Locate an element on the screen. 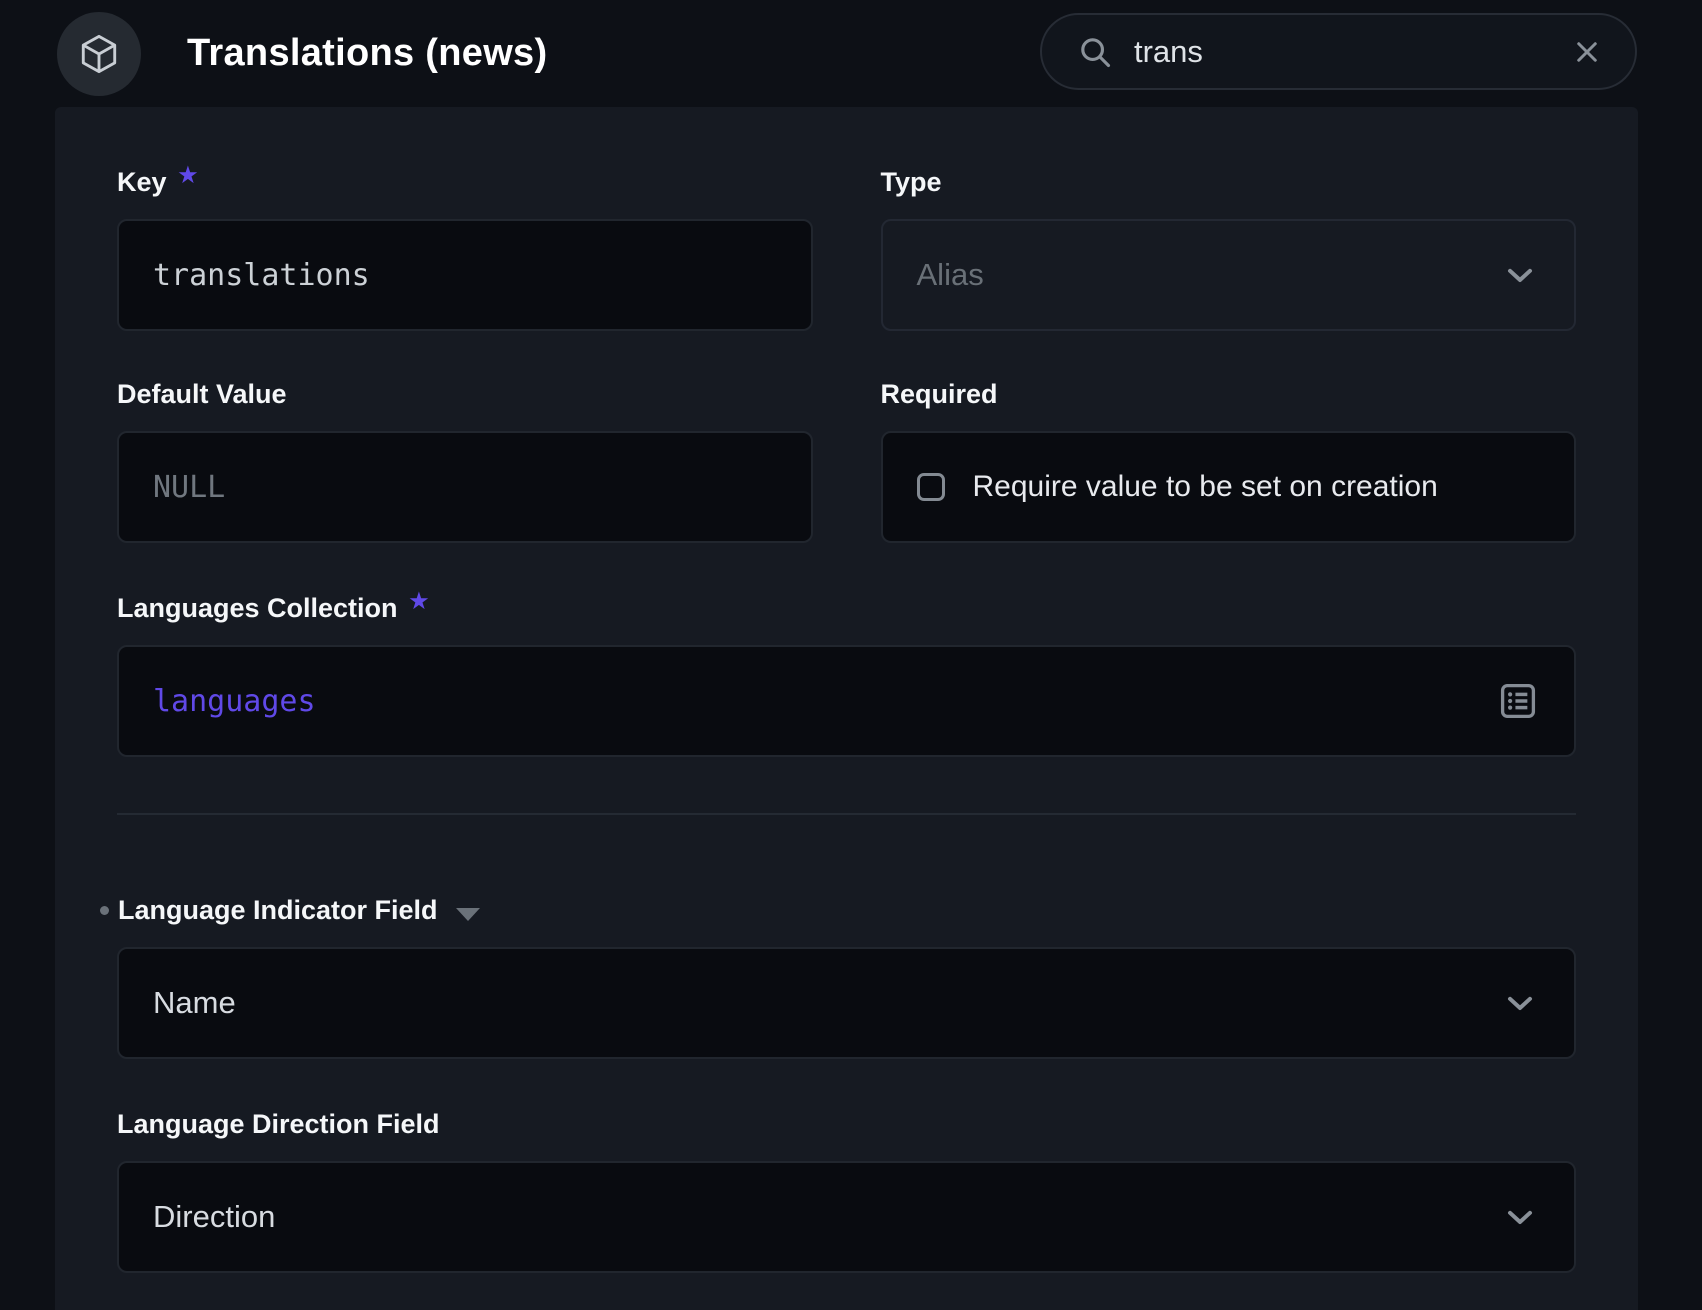 The width and height of the screenshot is (1702, 1310). key-input-wrap is located at coordinates (465, 275).